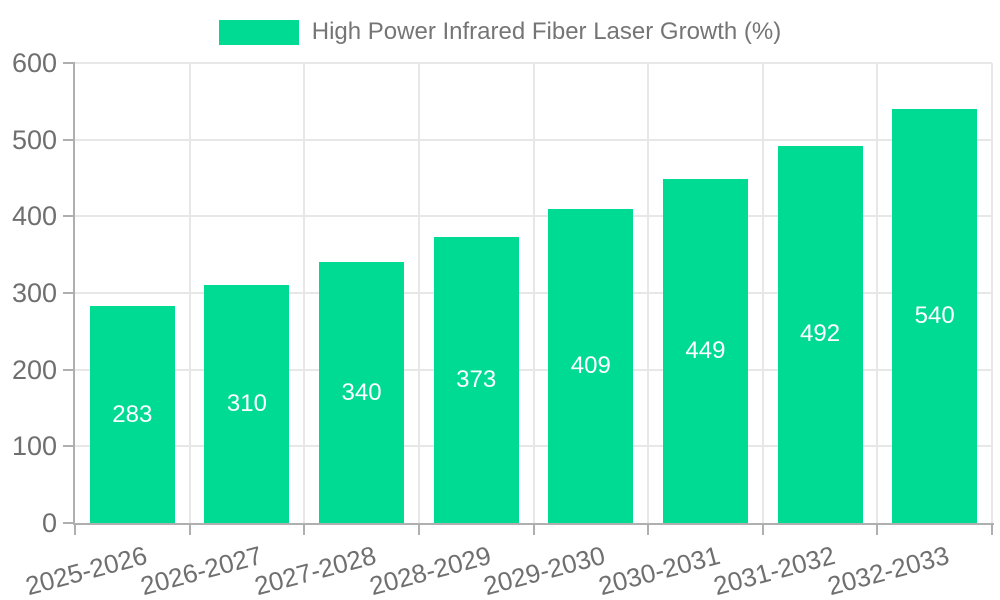  What do you see at coordinates (315, 570) in the screenshot?
I see `x-axis-tick-label: 2027-2028` at bounding box center [315, 570].